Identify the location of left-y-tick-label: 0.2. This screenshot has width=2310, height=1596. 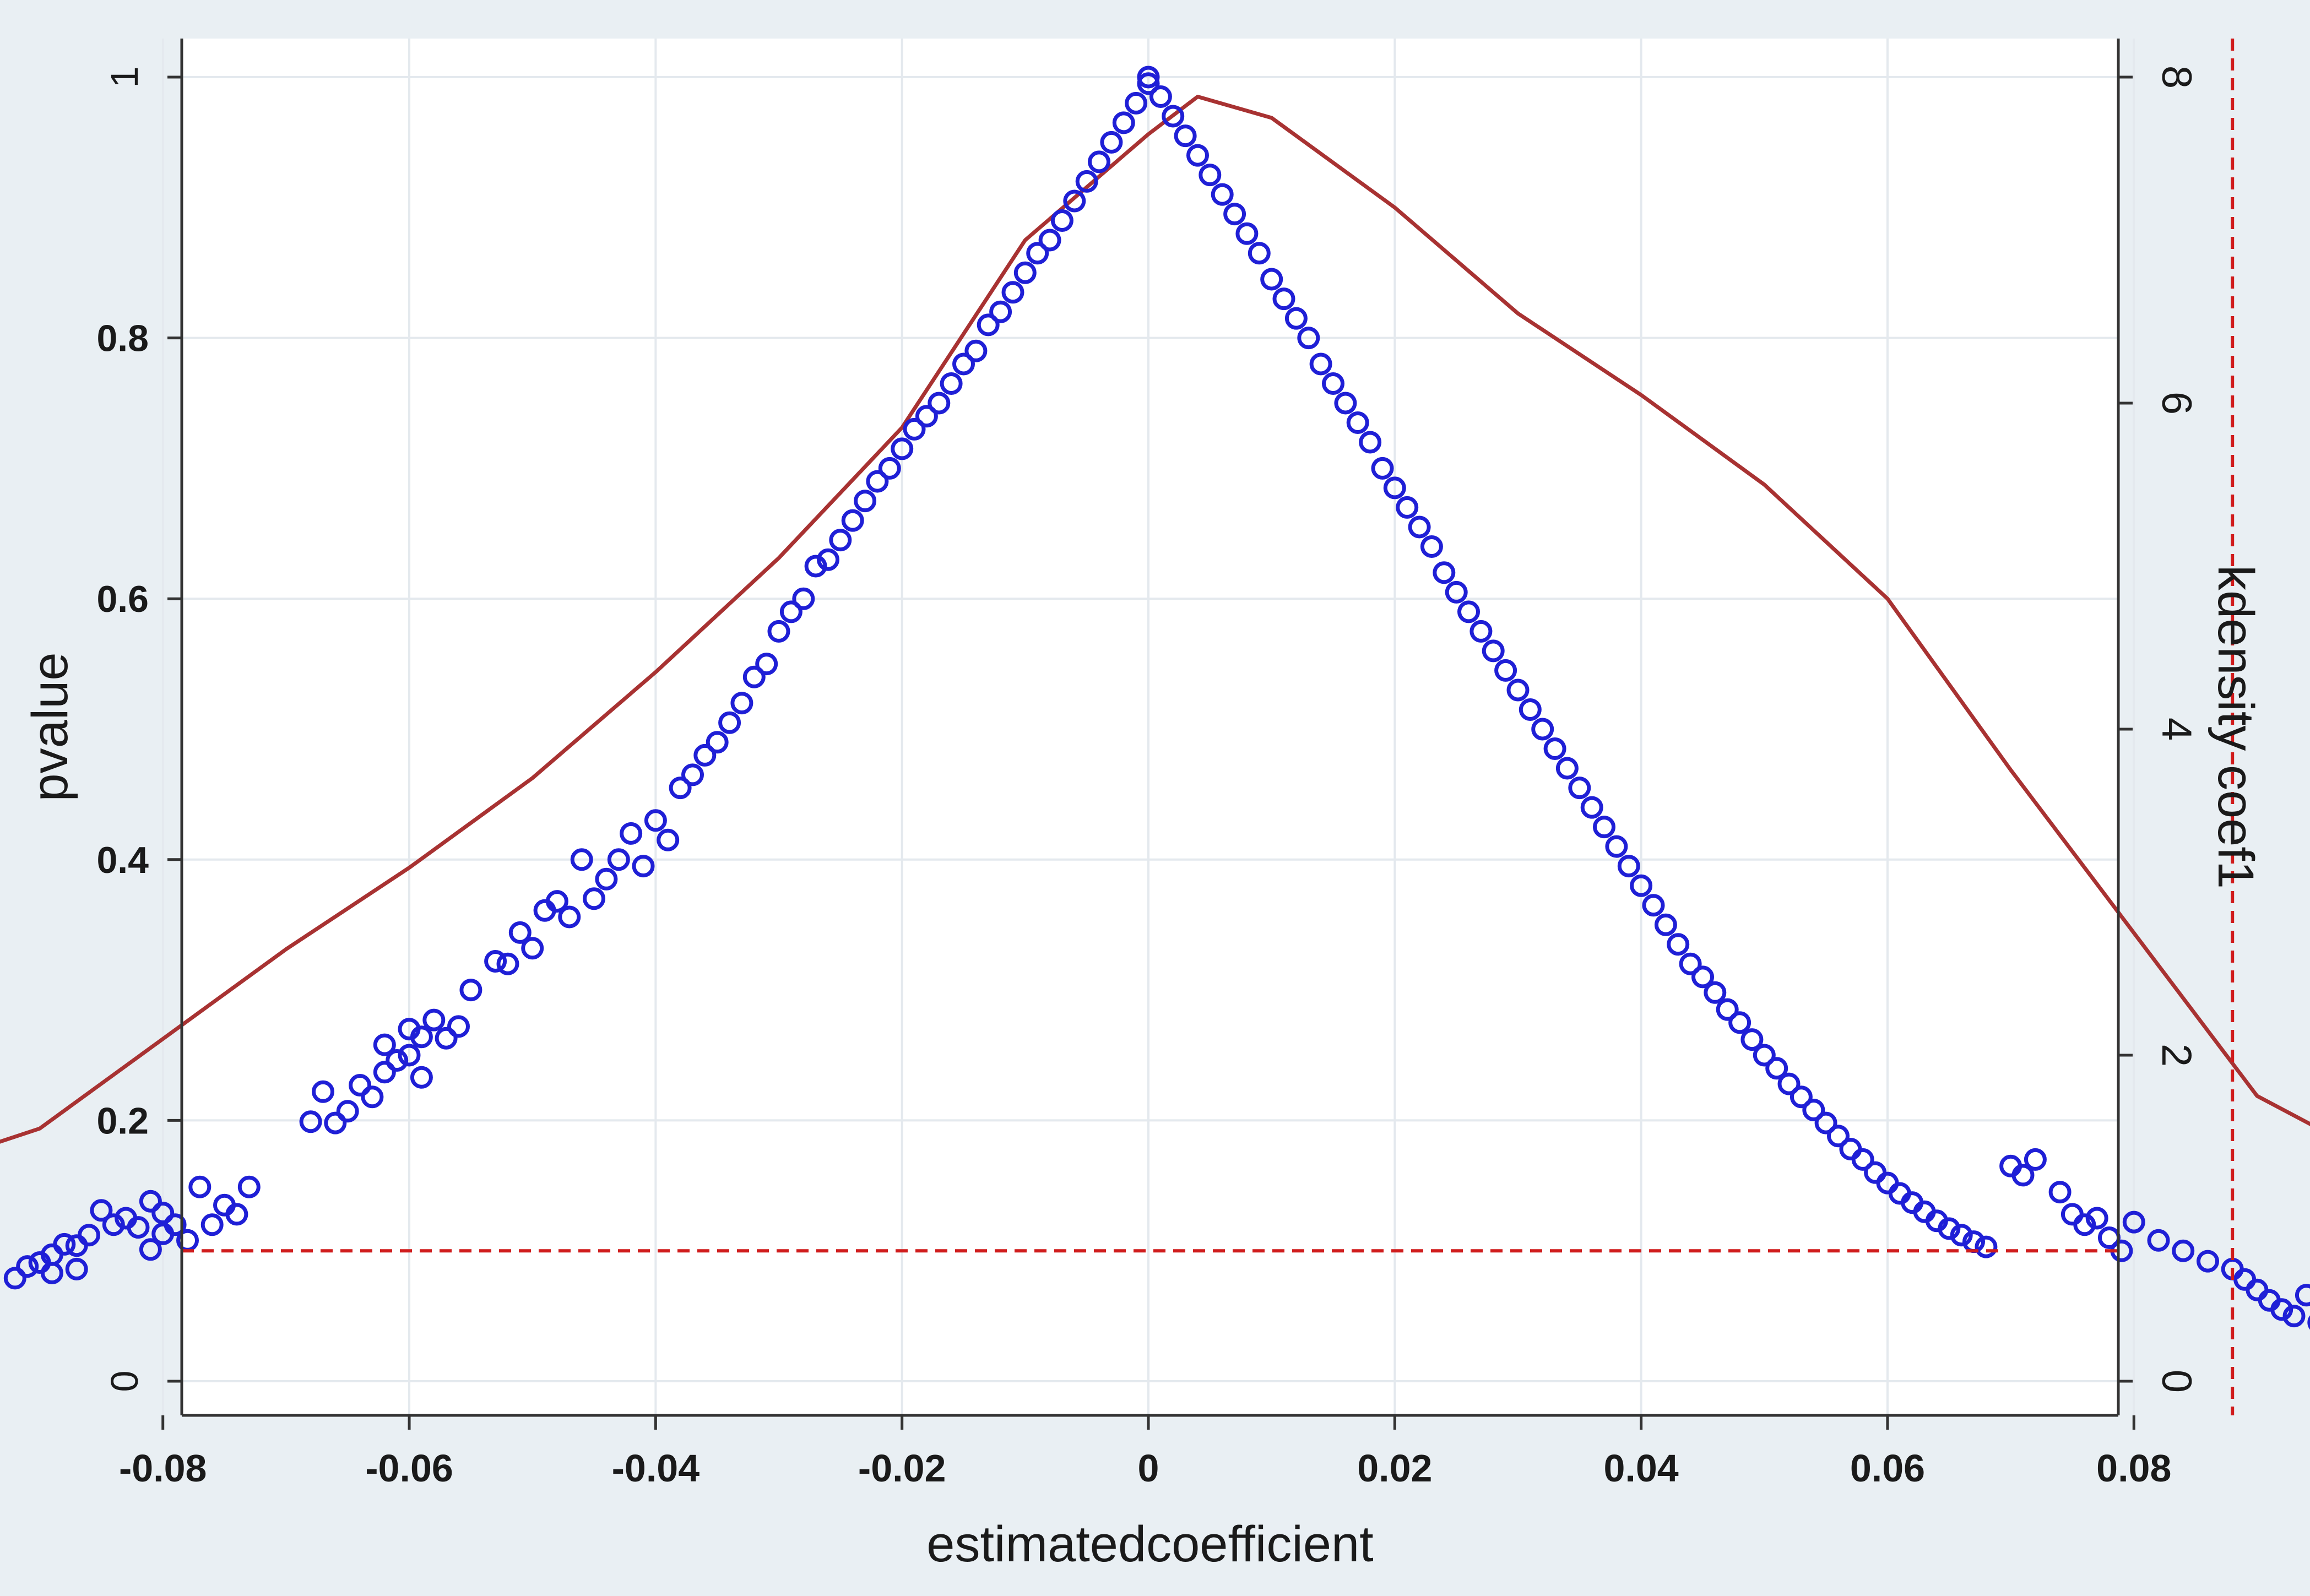
(122, 1121).